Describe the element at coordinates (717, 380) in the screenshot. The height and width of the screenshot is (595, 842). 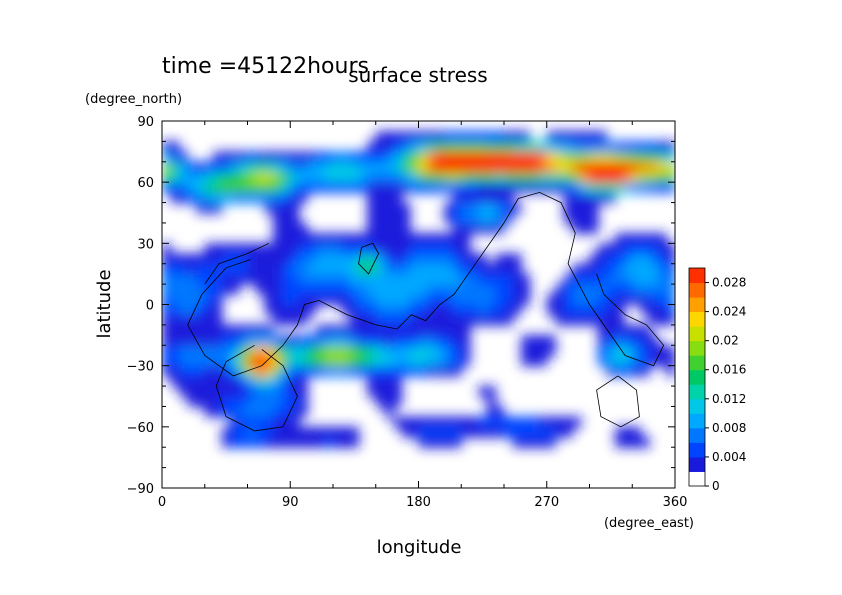
I see `colorbar: 0 0.004 0.008 0.012 0.016 0.02 0.024 0.028` at that location.